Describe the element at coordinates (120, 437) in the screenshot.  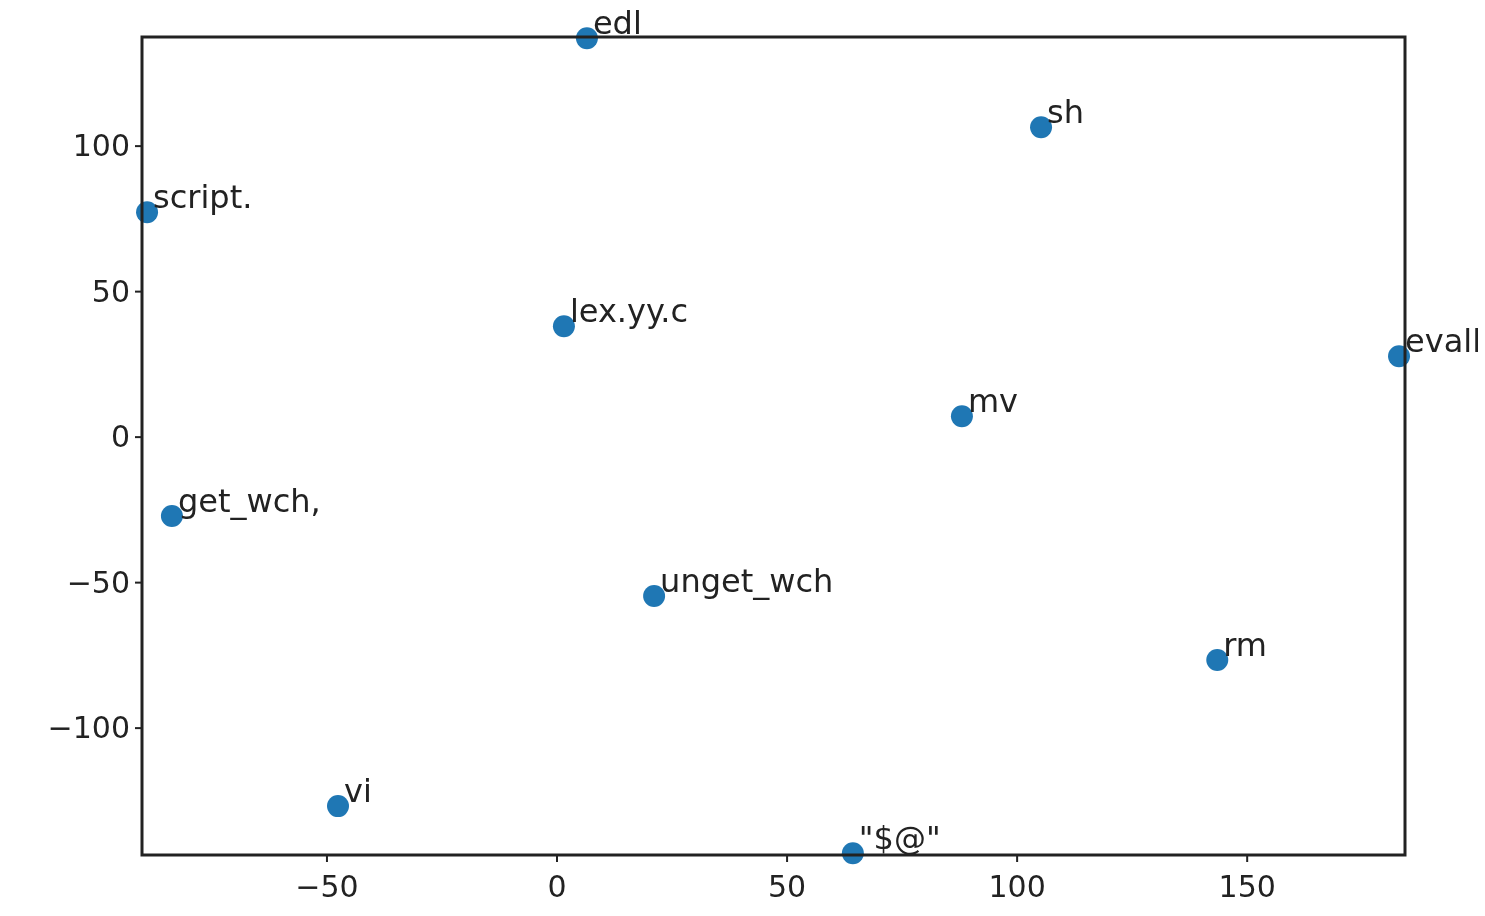
I see `y-tick-label: 0` at that location.